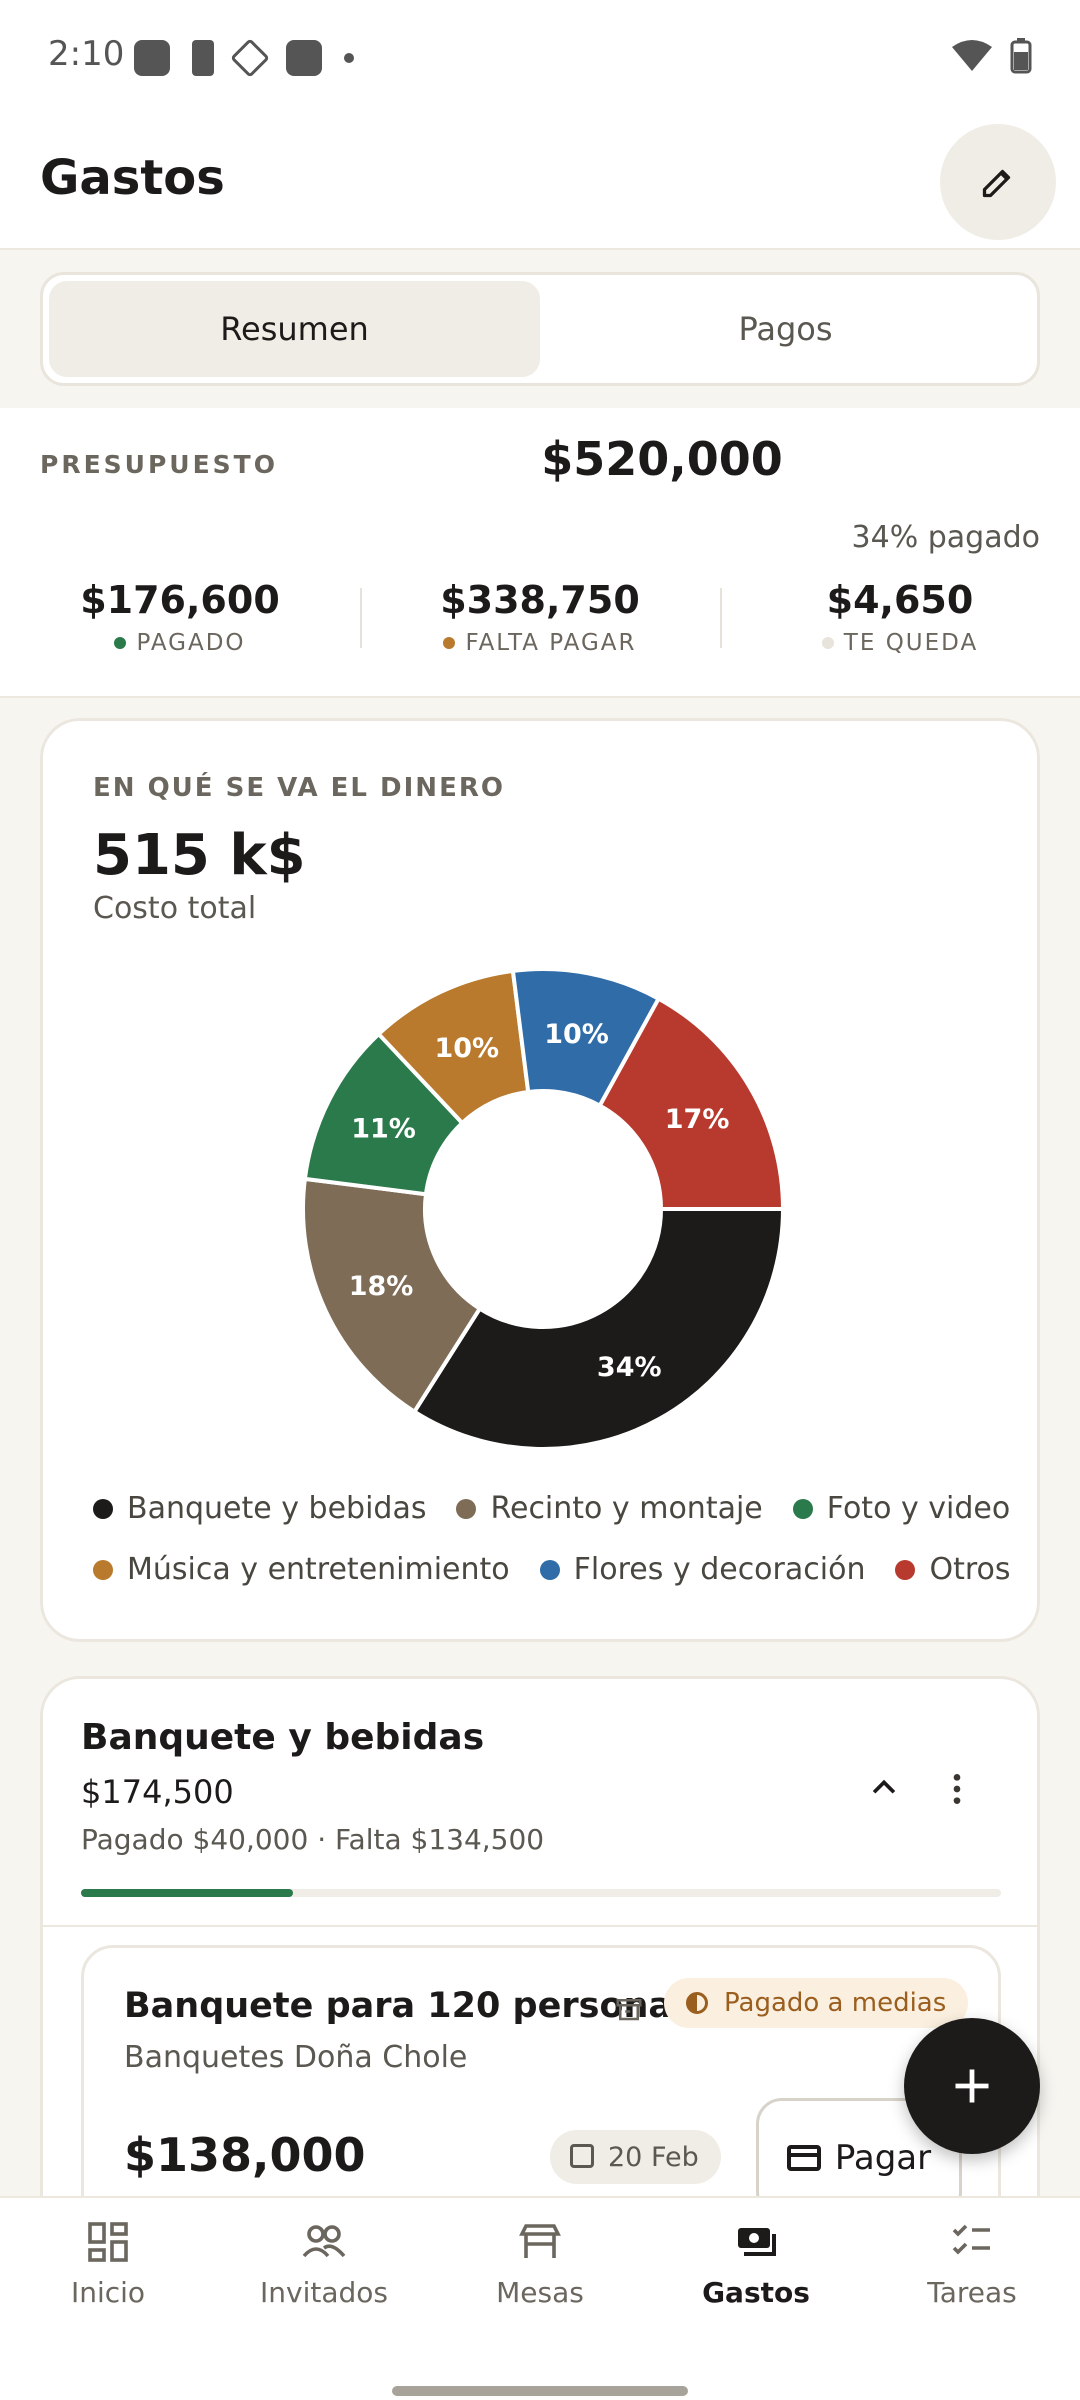  What do you see at coordinates (296, 2057) in the screenshot?
I see `vendor-name: Banquetes Doña Chole` at bounding box center [296, 2057].